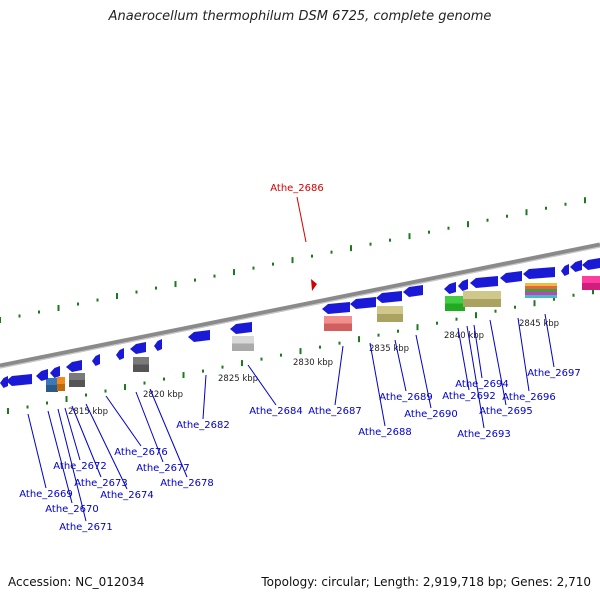  I want to click on gene-label: Athe_2696, so click(529, 397).